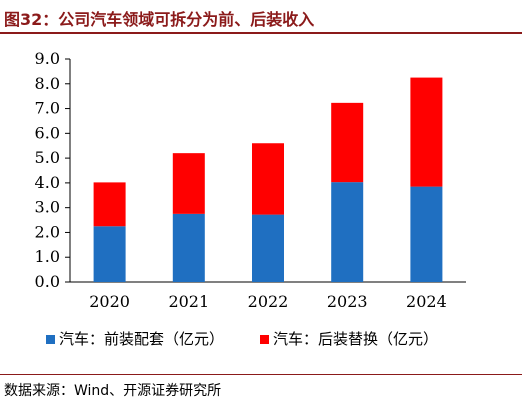 Image resolution: width=522 pixels, height=404 pixels. Describe the element at coordinates (109, 301) in the screenshot. I see `x-tick-label: 2020` at that location.